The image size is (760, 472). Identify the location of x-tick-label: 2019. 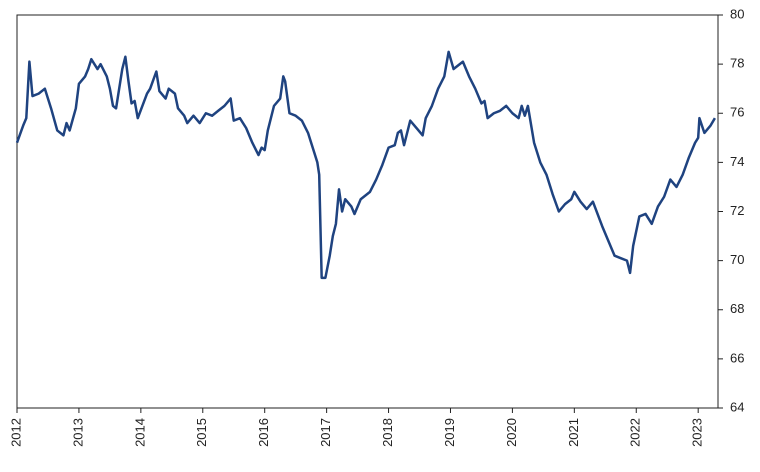
(449, 432).